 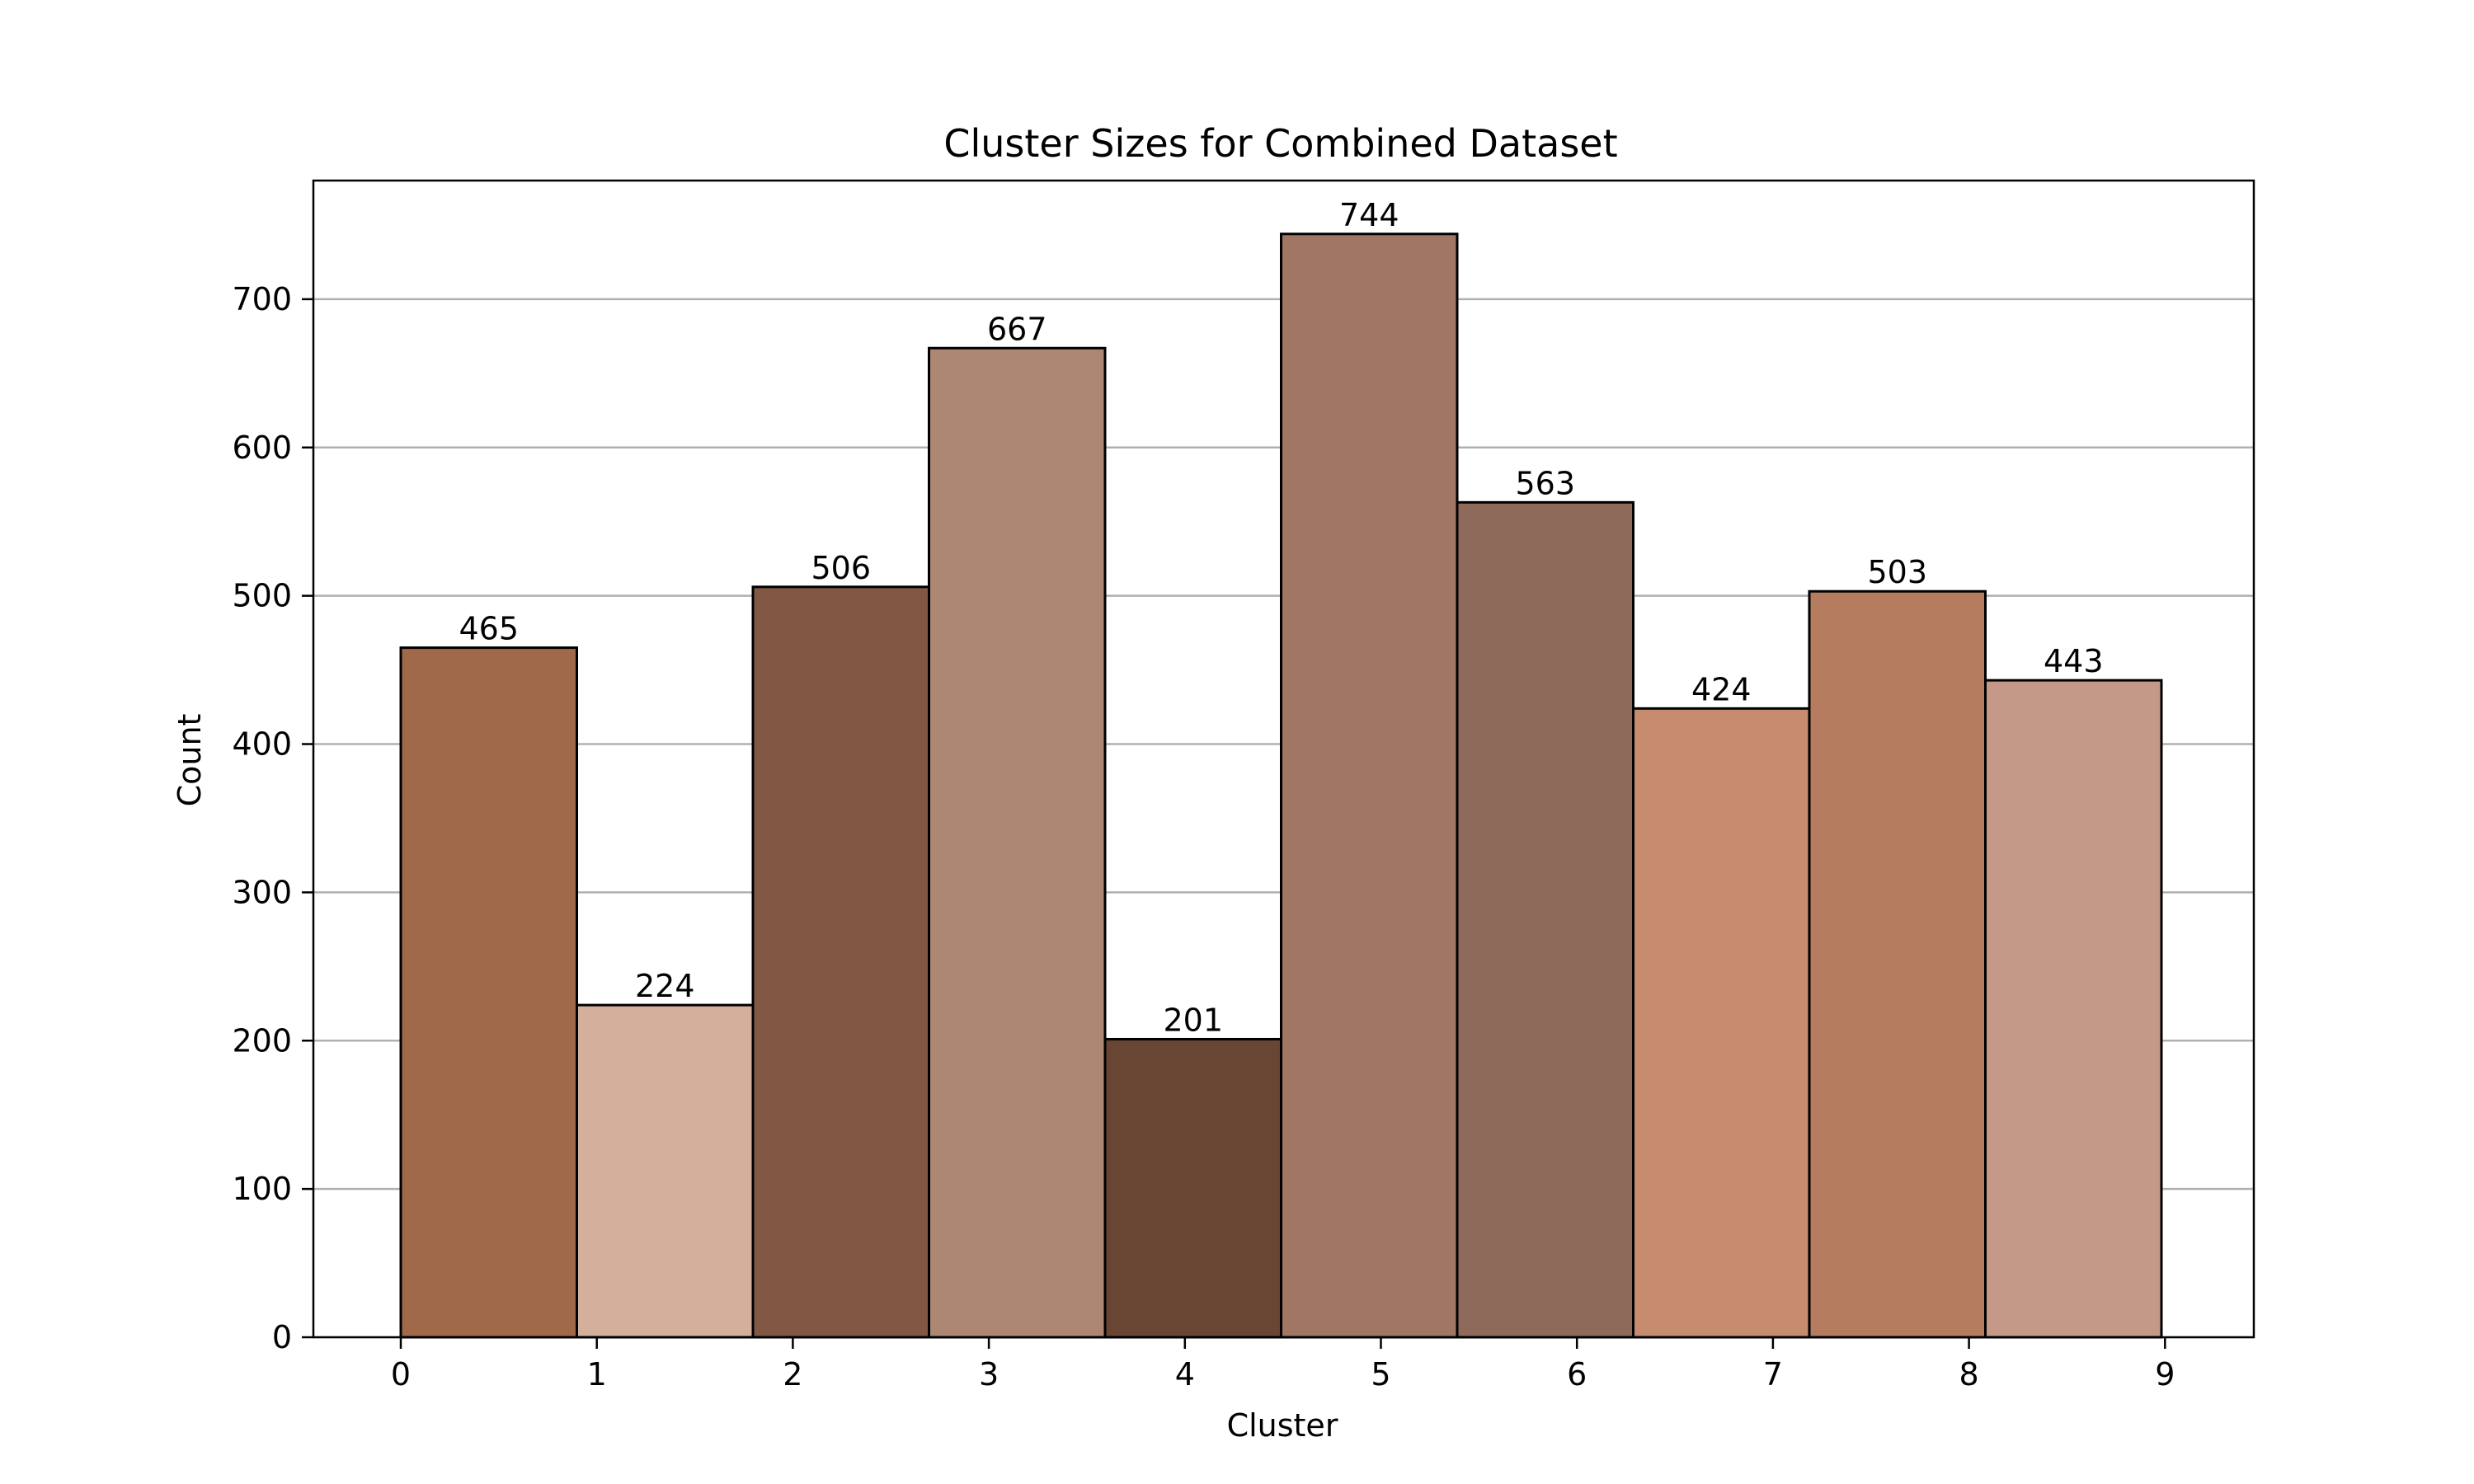 I want to click on y-tick-label: 200, so click(x=262, y=1040).